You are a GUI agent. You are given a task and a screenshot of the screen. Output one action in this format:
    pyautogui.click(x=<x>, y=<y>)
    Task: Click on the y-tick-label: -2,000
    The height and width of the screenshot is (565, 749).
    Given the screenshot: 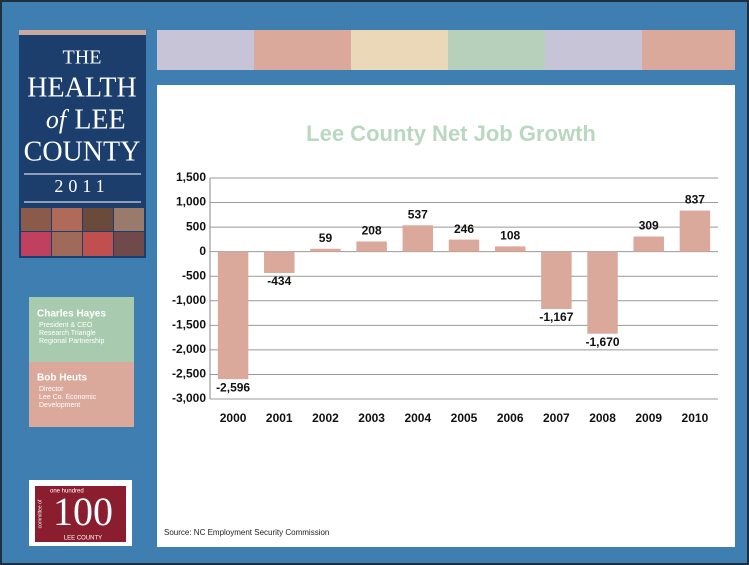 What is the action you would take?
    pyautogui.click(x=189, y=349)
    